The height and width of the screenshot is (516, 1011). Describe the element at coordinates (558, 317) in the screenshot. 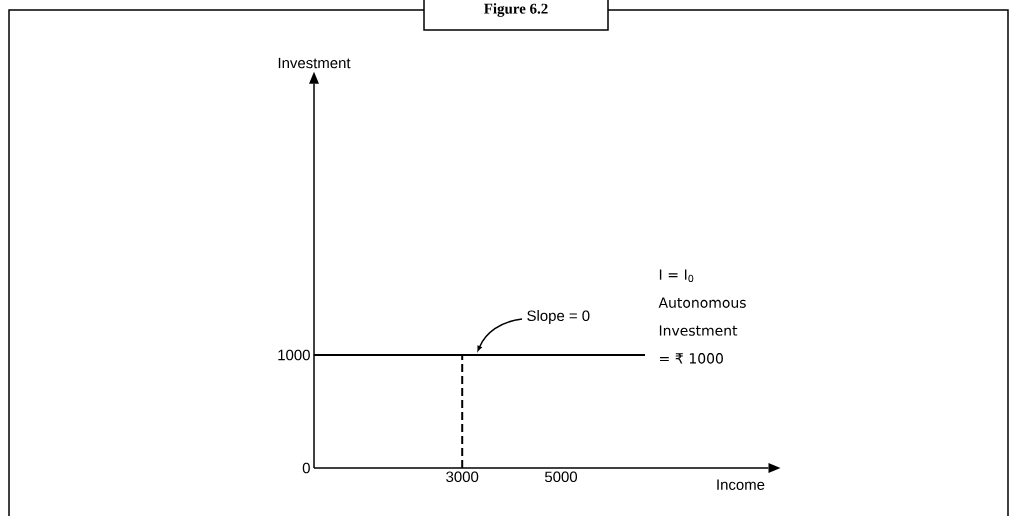

I see `annotation: Slope = 0` at that location.